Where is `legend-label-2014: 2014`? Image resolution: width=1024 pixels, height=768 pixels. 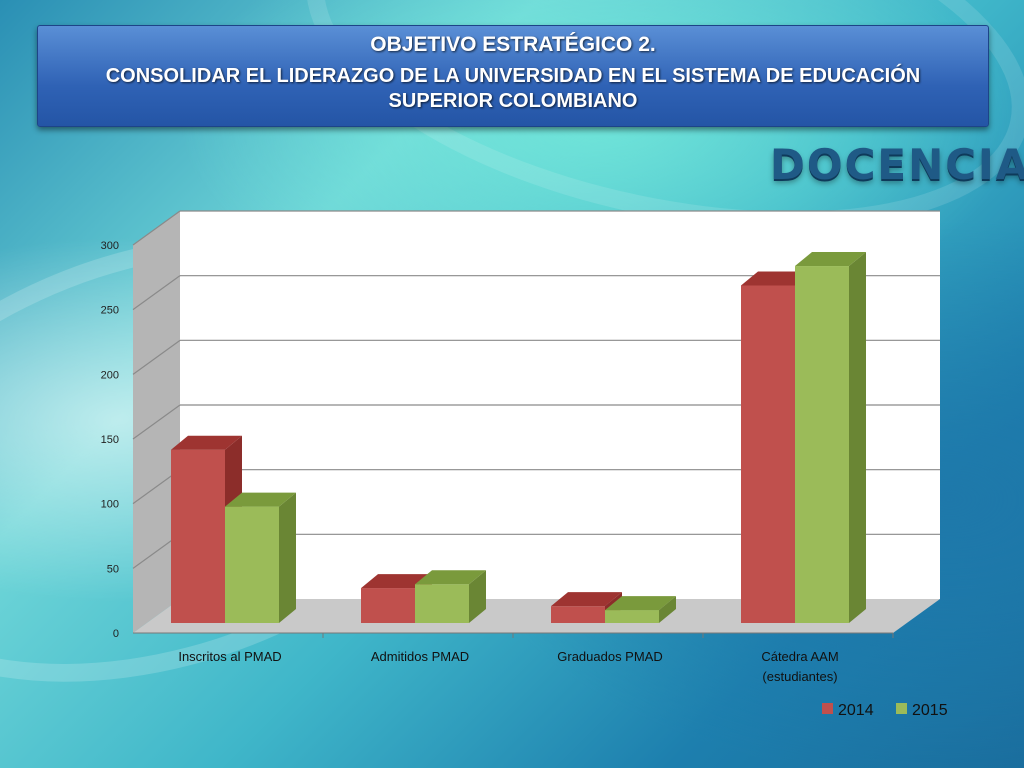 legend-label-2014: 2014 is located at coordinates (856, 710).